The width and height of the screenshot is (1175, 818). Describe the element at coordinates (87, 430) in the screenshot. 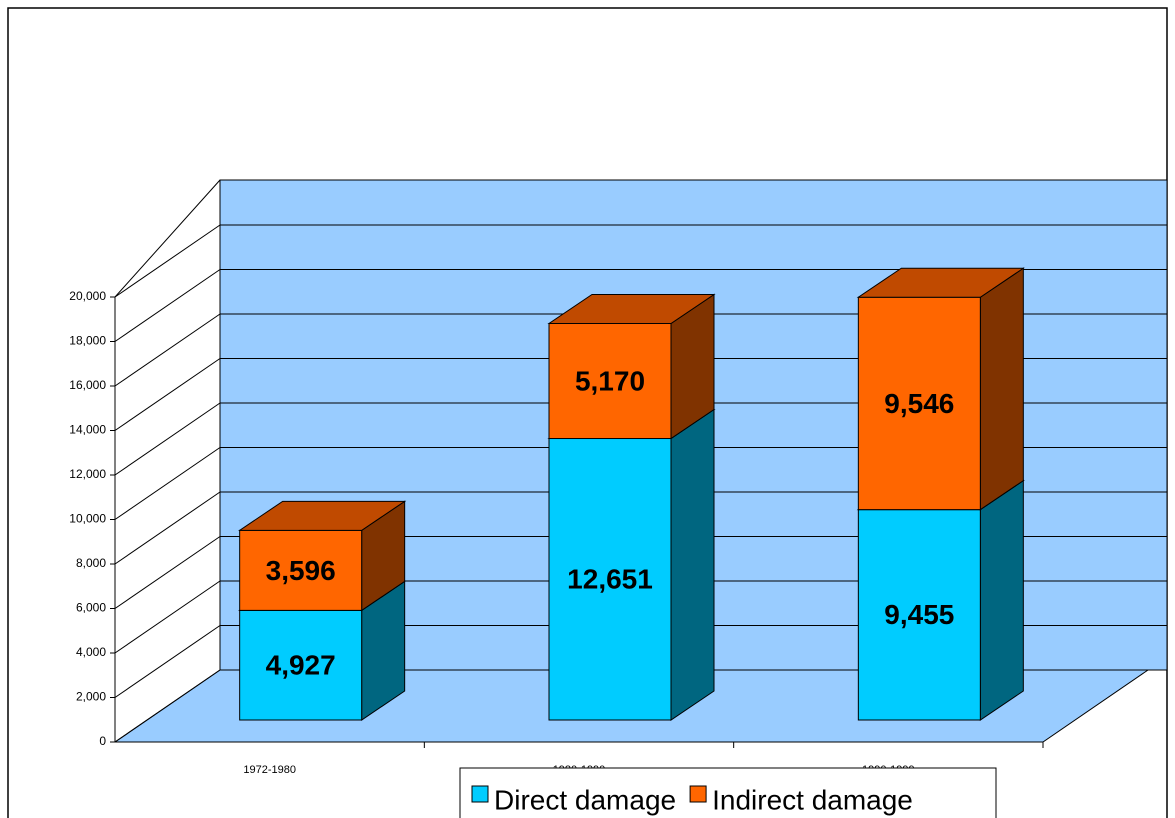

I see `y-tick-label: 14,000` at that location.